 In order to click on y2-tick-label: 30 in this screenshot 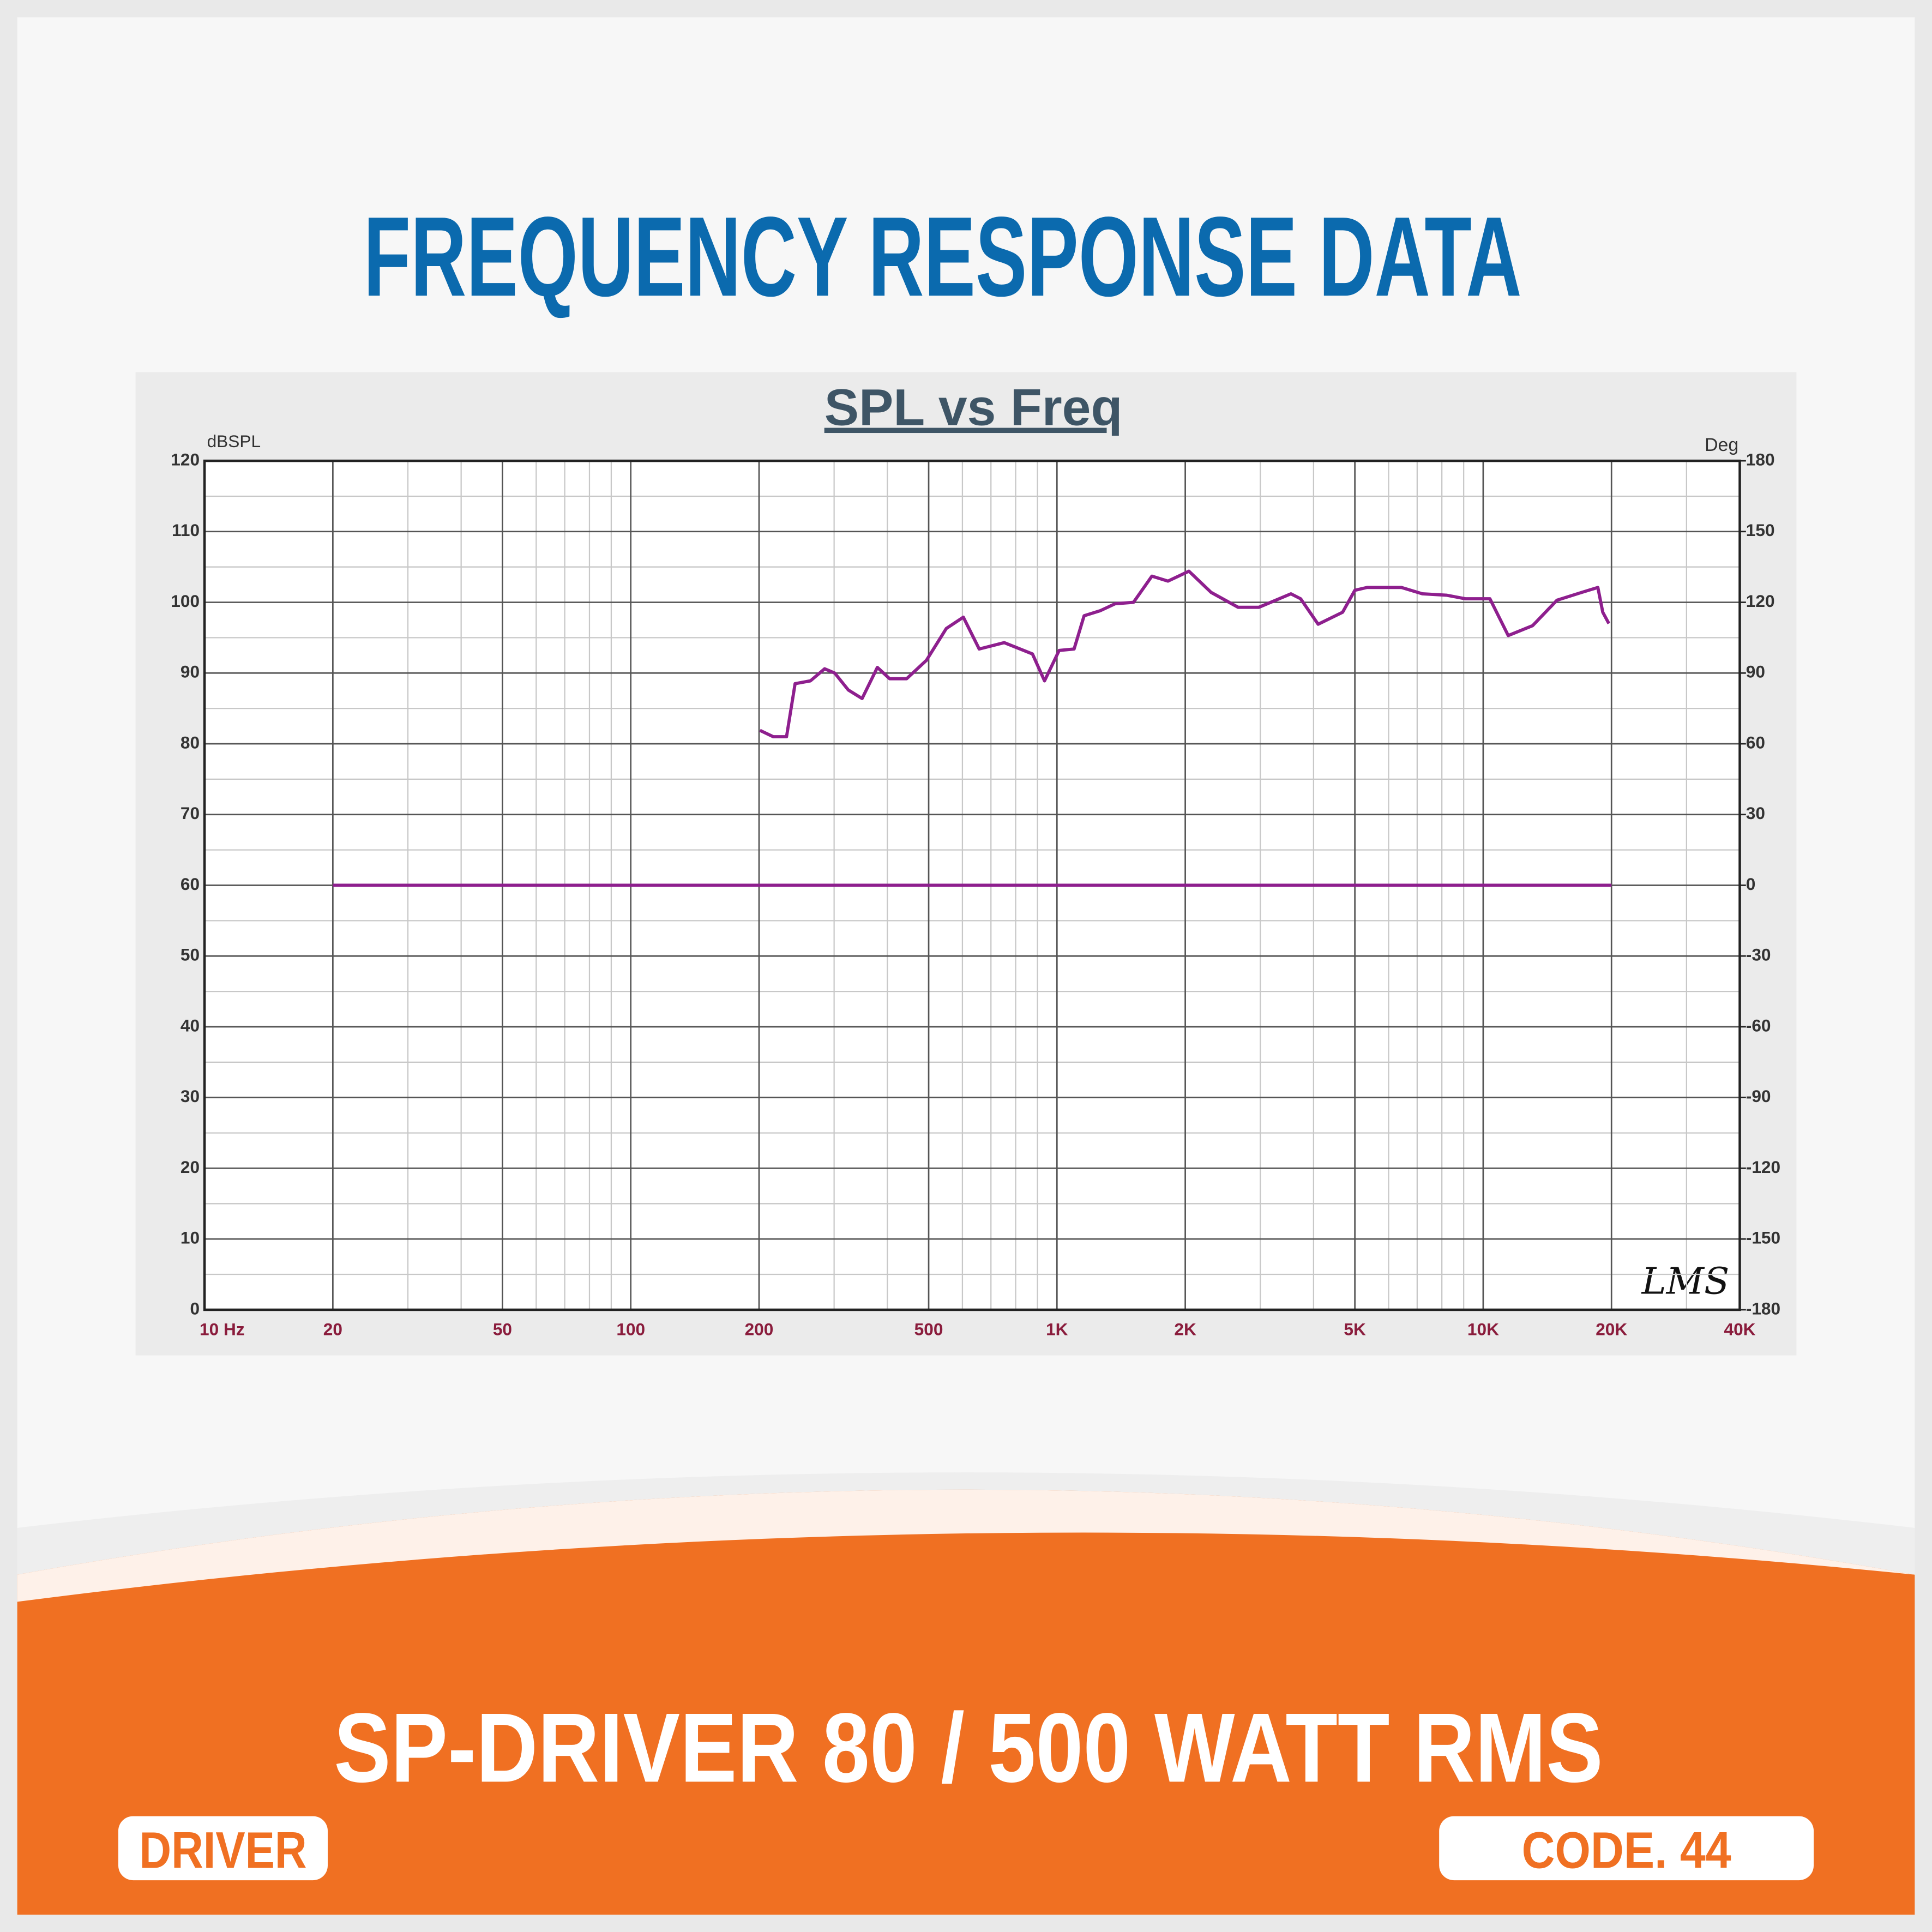, I will do `click(1755, 813)`.